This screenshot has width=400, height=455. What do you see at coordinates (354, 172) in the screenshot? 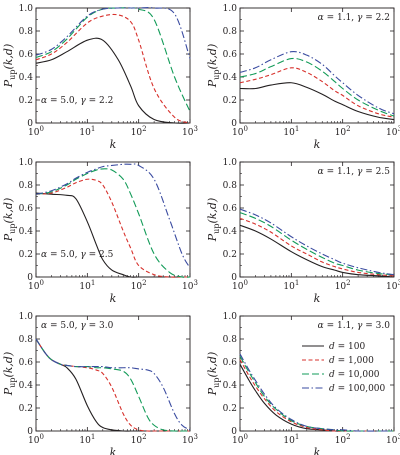
I see `annotation-label: α = 1.1, γ = 2.5` at bounding box center [354, 172].